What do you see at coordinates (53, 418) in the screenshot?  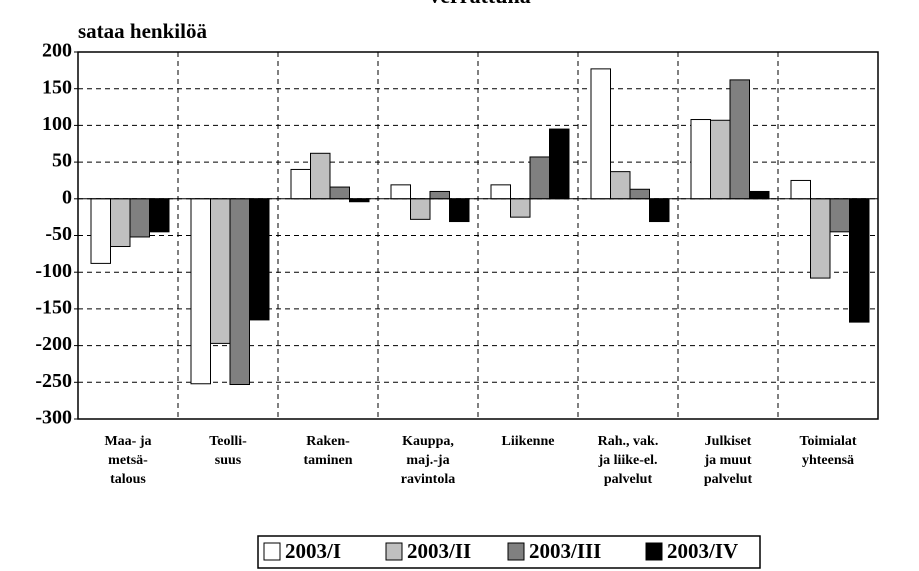 I see `y-tick-label: -300` at bounding box center [53, 418].